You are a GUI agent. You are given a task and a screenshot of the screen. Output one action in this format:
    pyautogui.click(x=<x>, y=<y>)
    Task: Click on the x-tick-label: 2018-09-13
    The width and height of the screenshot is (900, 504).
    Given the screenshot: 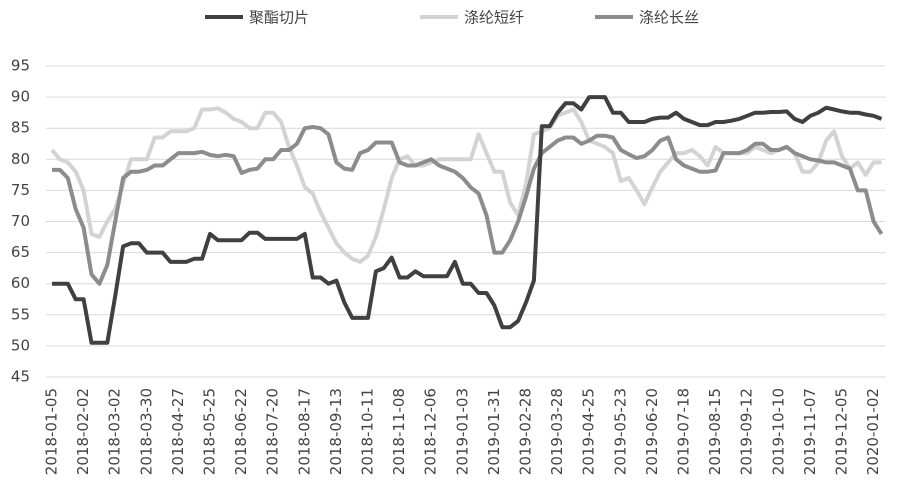 What is the action you would take?
    pyautogui.click(x=336, y=431)
    